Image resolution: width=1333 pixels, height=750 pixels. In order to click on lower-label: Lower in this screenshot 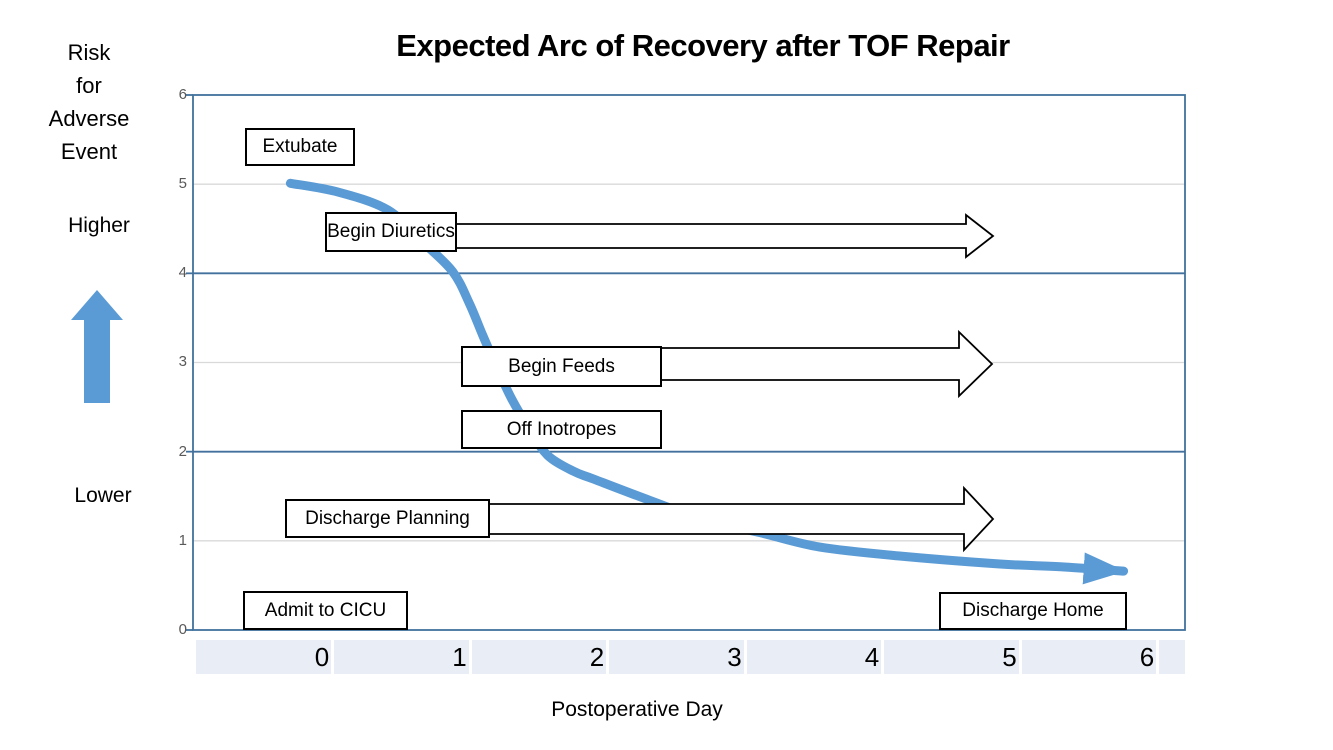, I will do `click(103, 495)`.